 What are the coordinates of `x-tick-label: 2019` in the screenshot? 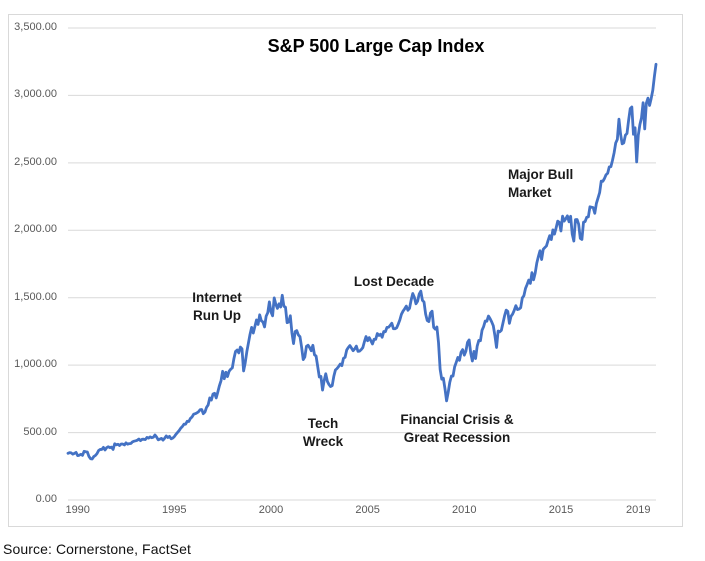 It's located at (638, 510).